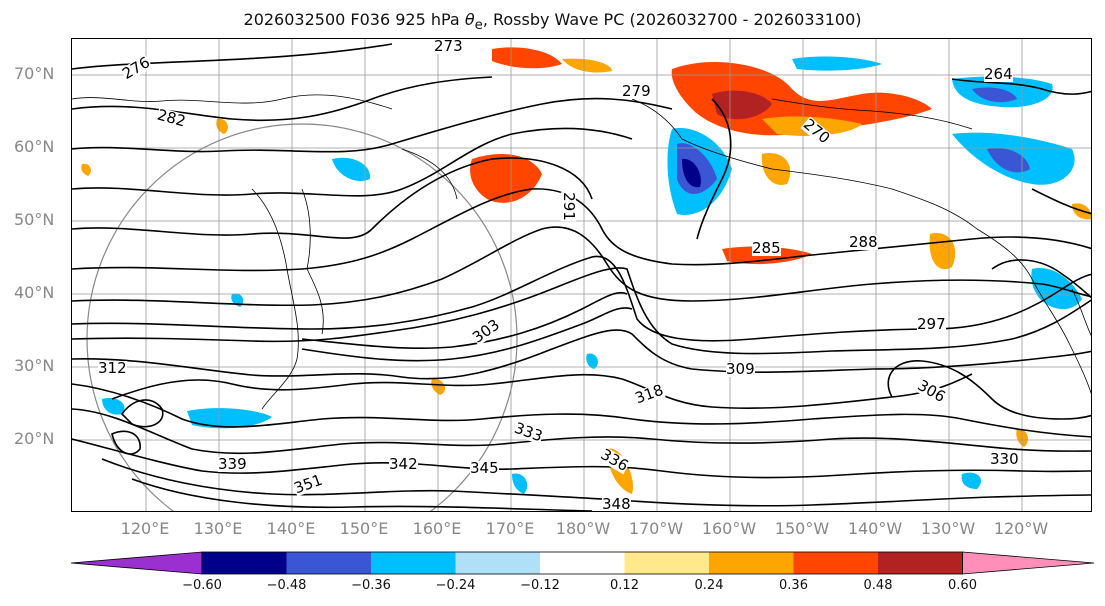 The image size is (1105, 606). What do you see at coordinates (137, 563) in the screenshot?
I see `colorbar-extend-low` at bounding box center [137, 563].